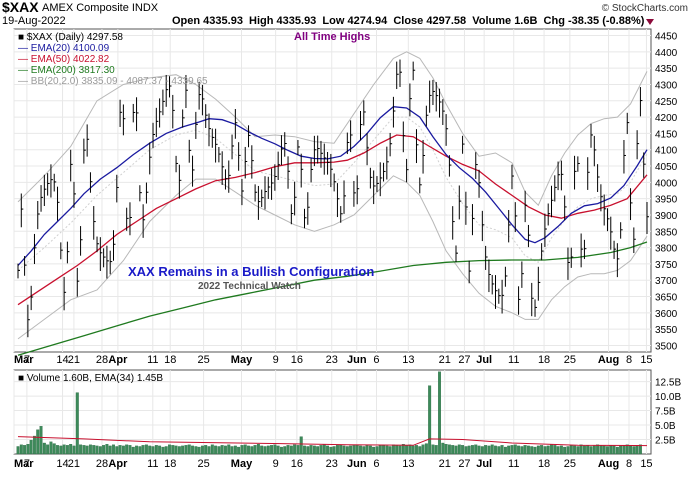  Describe the element at coordinates (666, 330) in the screenshot. I see `y-tick-label: 3550` at that location.